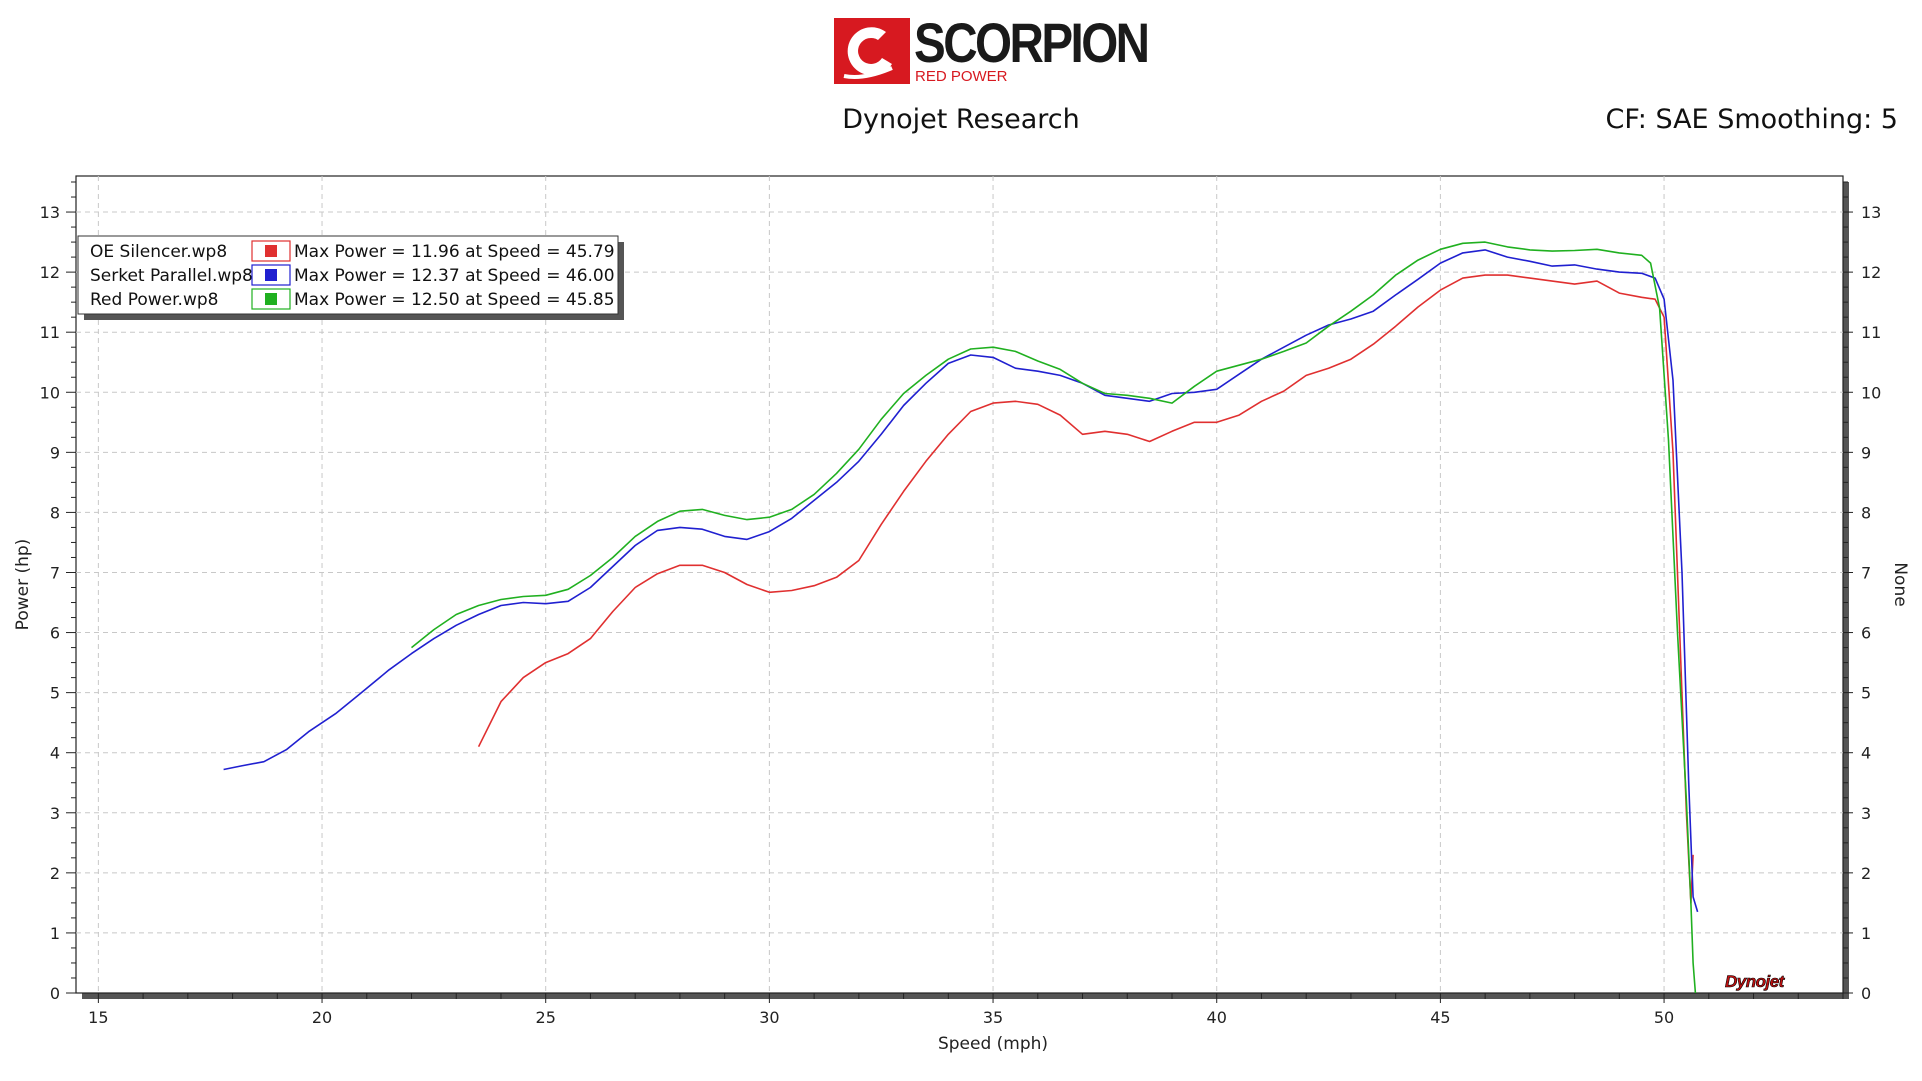 The image size is (1922, 1081). I want to click on logo-subtext: RED POWER, so click(961, 76).